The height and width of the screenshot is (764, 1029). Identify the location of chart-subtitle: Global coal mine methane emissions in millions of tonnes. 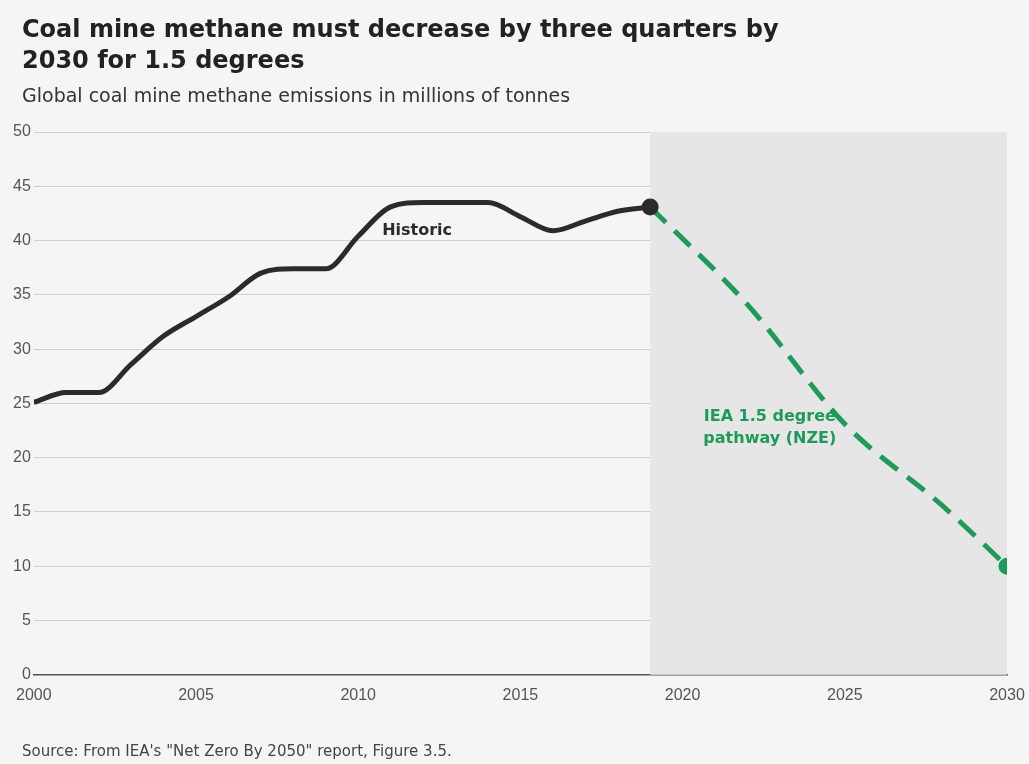
(296, 95).